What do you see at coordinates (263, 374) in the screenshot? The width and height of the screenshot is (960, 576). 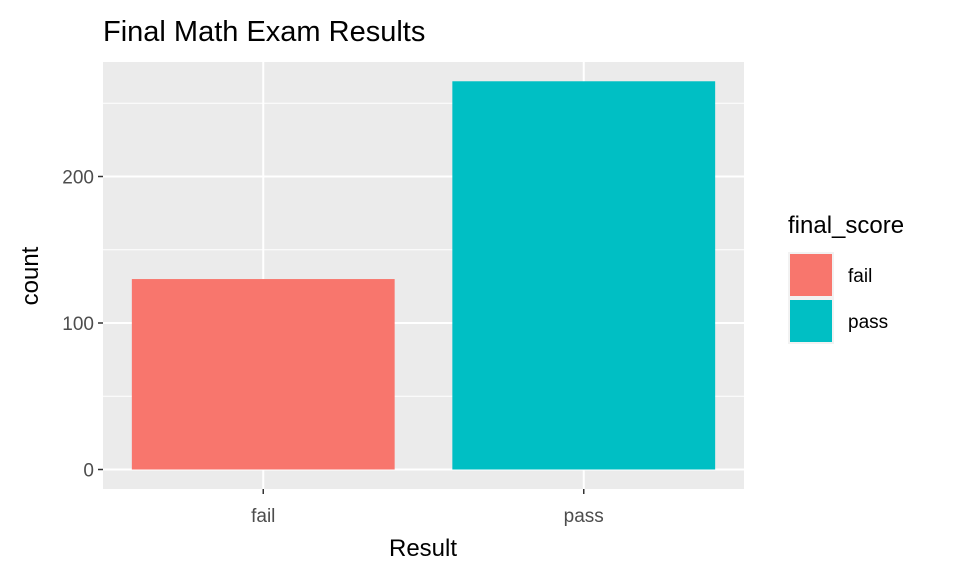 I see `bar-fail` at bounding box center [263, 374].